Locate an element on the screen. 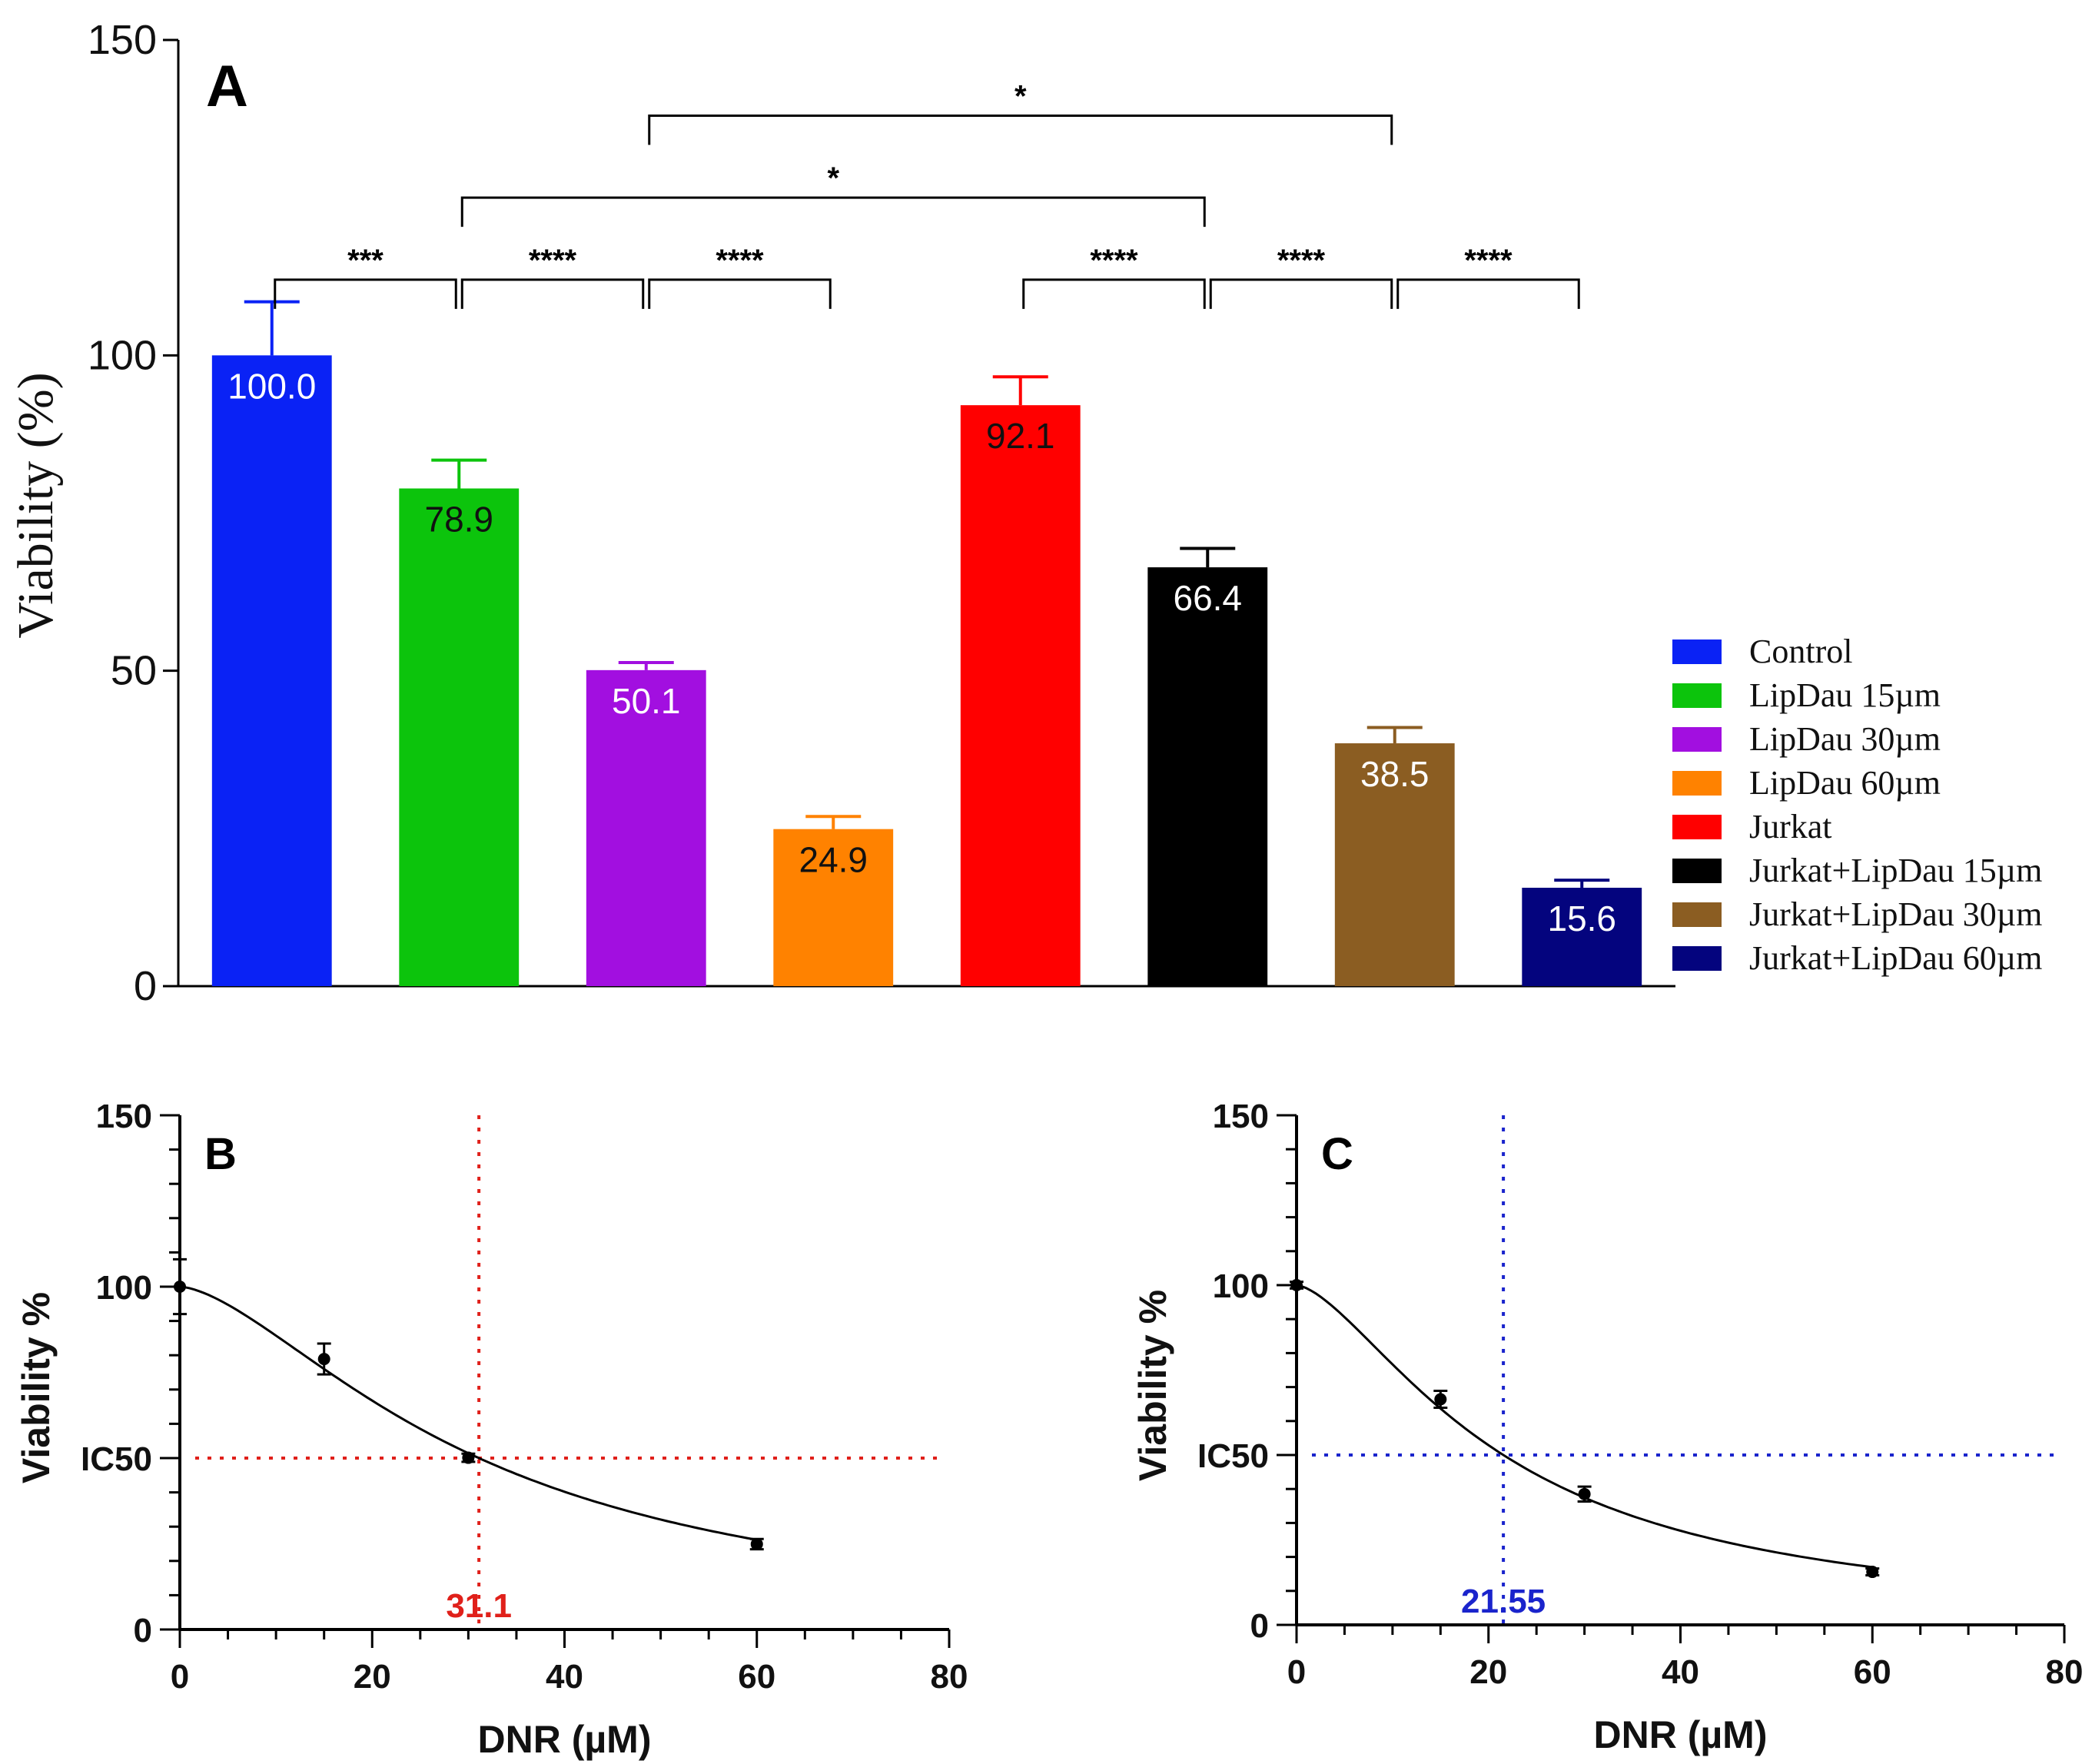  legend-label: Control is located at coordinates (1800, 651).